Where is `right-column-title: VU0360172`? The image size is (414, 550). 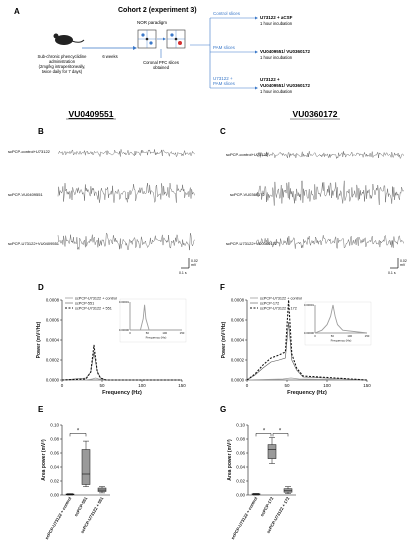 right-column-title: VU0360172 is located at coordinates (315, 114).